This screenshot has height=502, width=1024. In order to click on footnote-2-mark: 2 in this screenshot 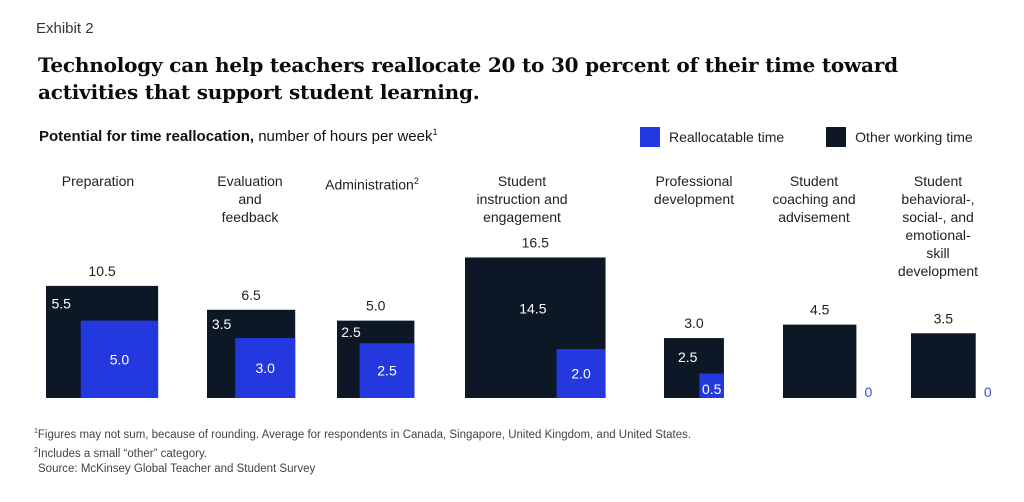, I will do `click(36, 450)`.